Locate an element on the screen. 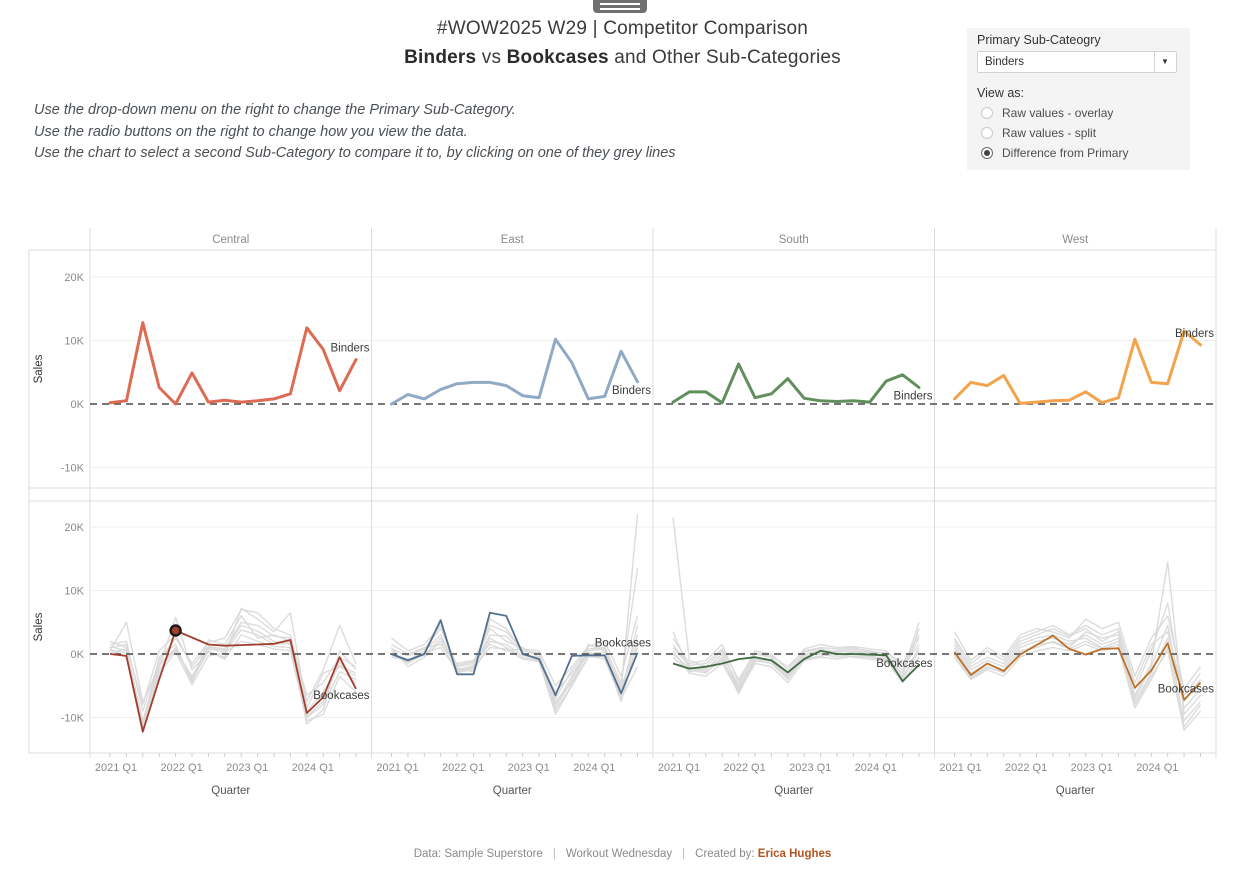 The width and height of the screenshot is (1245, 889). bookcases-line-central is located at coordinates (233, 681).